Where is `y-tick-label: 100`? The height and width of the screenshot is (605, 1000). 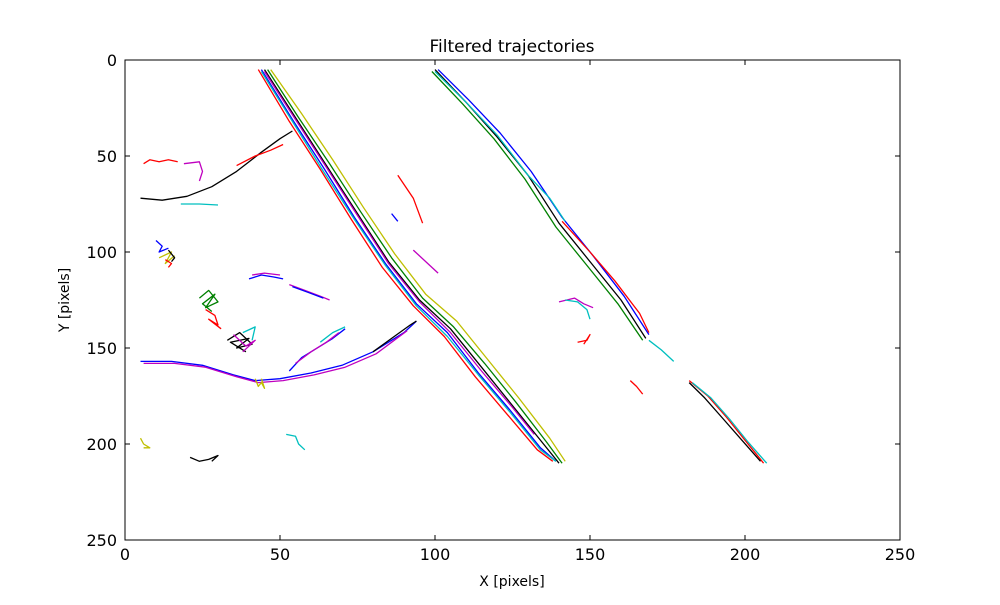
y-tick-label: 100 is located at coordinates (101, 252).